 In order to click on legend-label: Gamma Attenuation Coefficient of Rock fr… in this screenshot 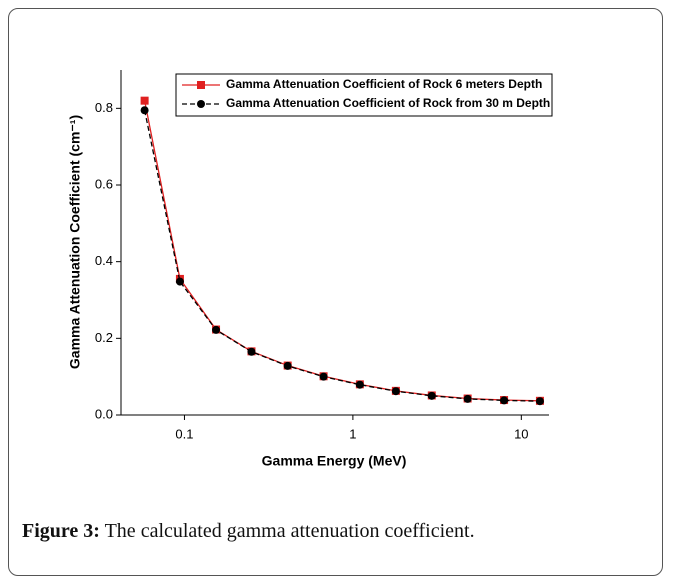, I will do `click(388, 103)`.